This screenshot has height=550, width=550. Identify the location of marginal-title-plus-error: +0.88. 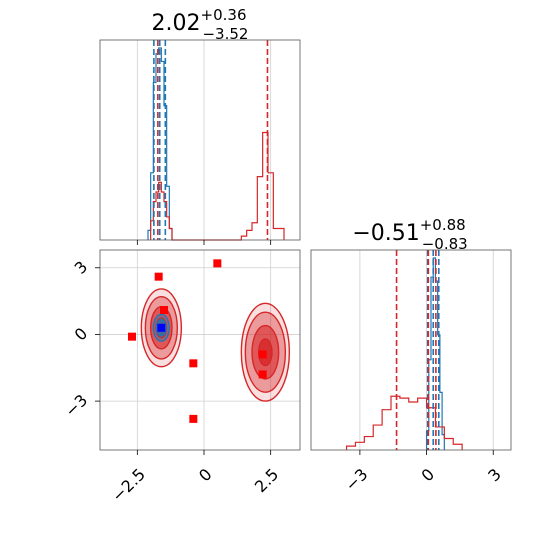
(443, 225).